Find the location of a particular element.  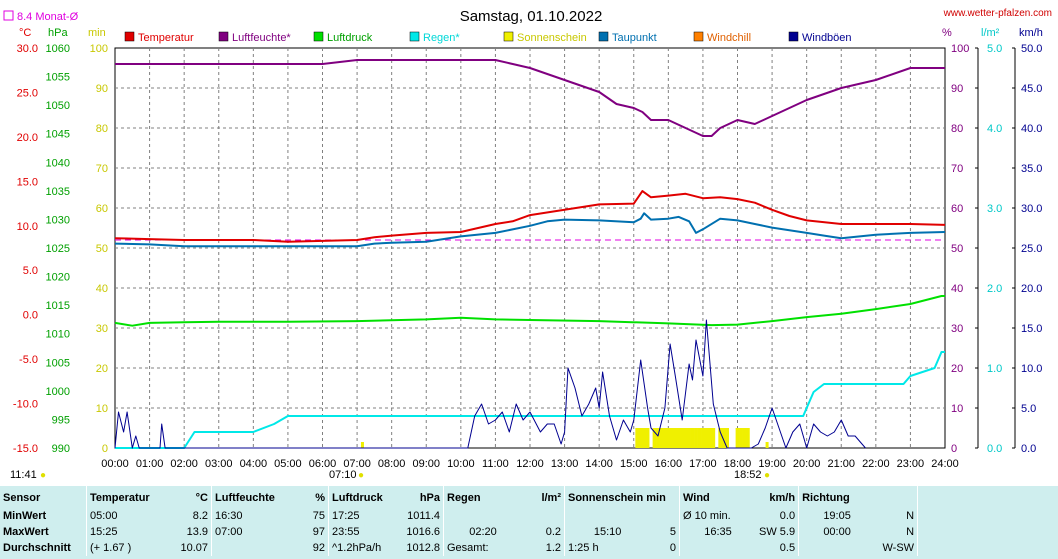

rain-time: 02:20 is located at coordinates (482, 532).